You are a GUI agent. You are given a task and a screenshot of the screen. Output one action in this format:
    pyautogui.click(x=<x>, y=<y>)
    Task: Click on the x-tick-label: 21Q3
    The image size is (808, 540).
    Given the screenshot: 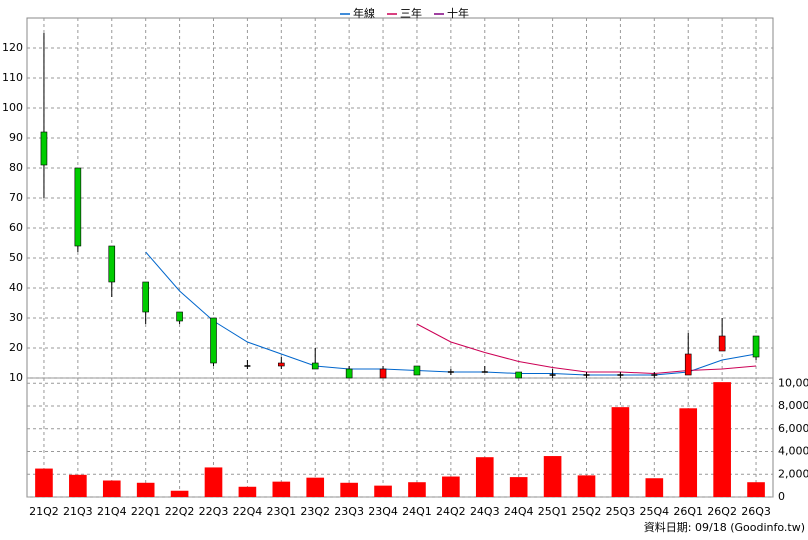 What is the action you would take?
    pyautogui.click(x=78, y=511)
    